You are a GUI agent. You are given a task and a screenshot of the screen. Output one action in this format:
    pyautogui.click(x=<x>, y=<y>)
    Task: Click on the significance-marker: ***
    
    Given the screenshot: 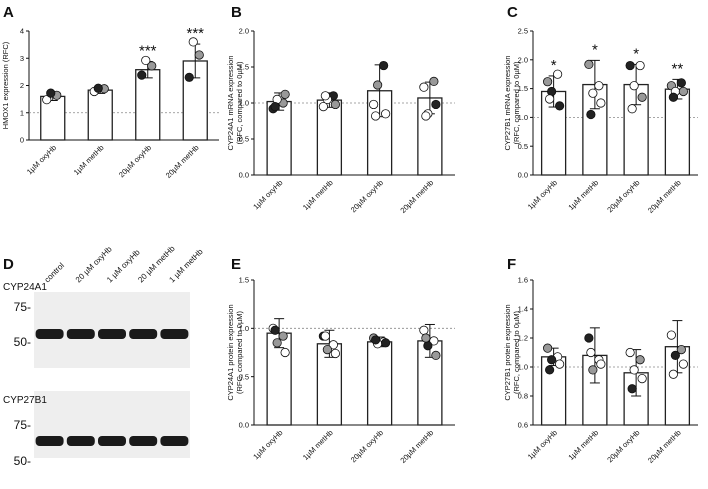 What is the action you would take?
    pyautogui.click(x=195, y=33)
    